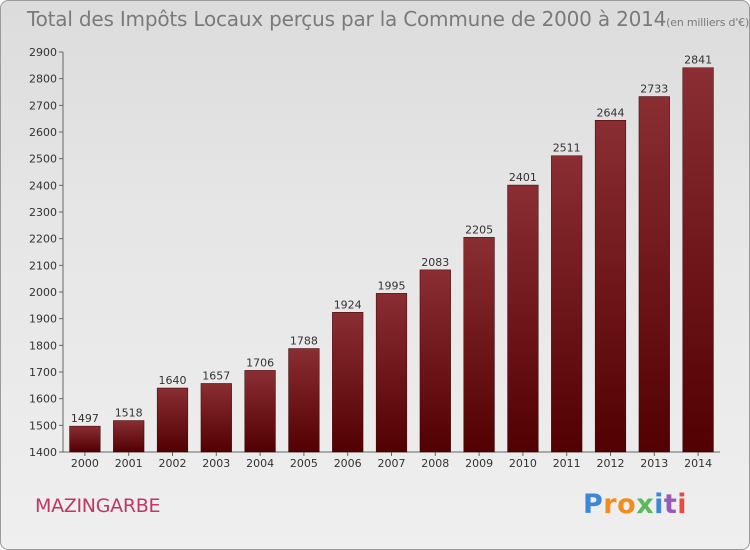 The image size is (750, 550). I want to click on y-tick-label: 2400, so click(43, 185).